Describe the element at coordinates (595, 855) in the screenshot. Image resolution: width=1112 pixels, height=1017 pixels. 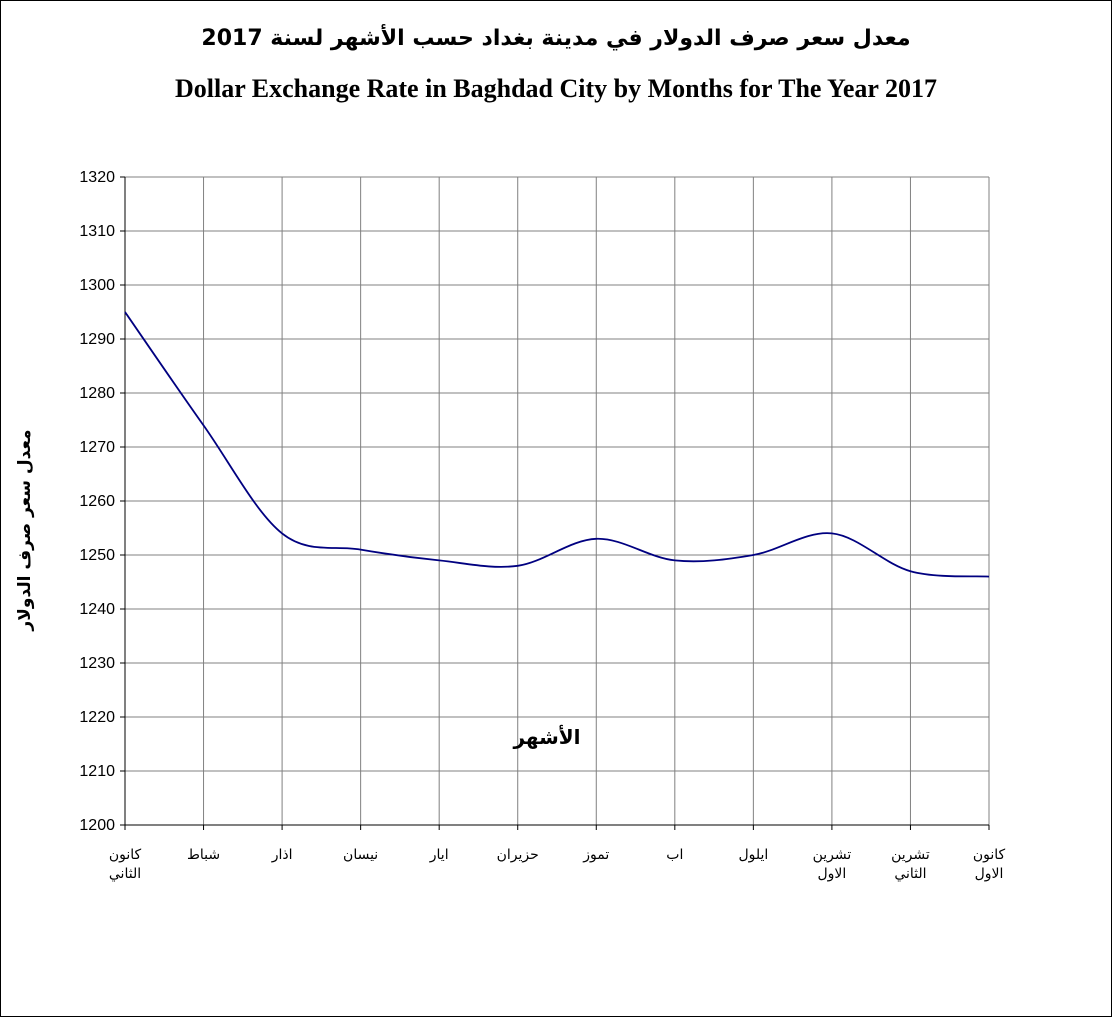
I see `x-tick-label: تموز` at that location.